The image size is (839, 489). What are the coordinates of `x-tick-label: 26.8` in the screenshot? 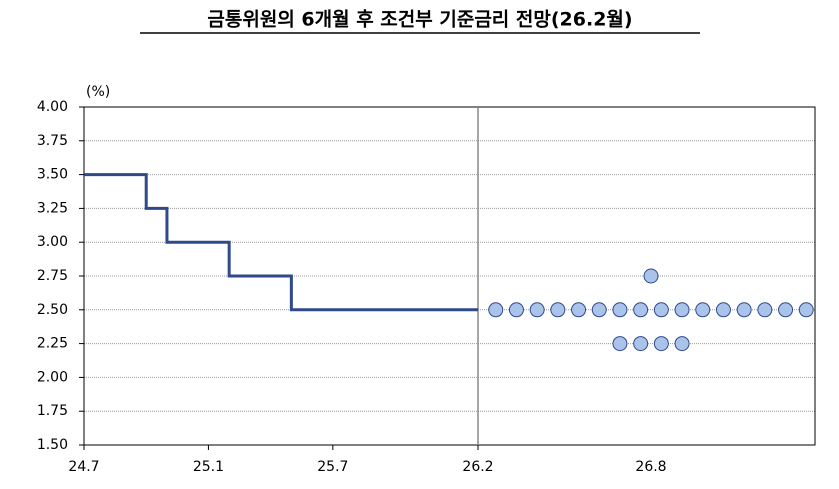 It's located at (650, 467).